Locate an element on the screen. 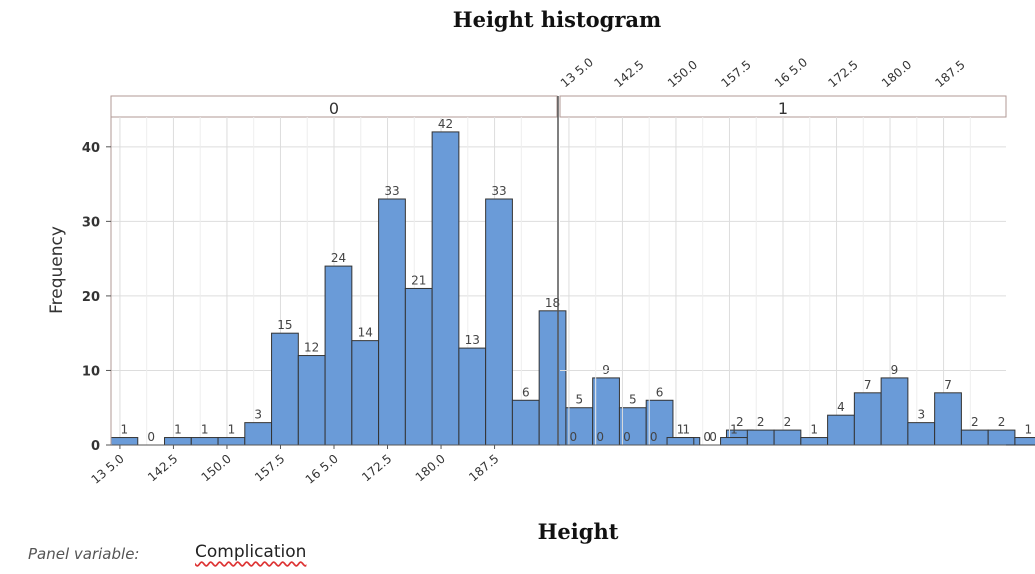 The width and height of the screenshot is (1035, 574). chart-title: Height histogram is located at coordinates (557, 19).